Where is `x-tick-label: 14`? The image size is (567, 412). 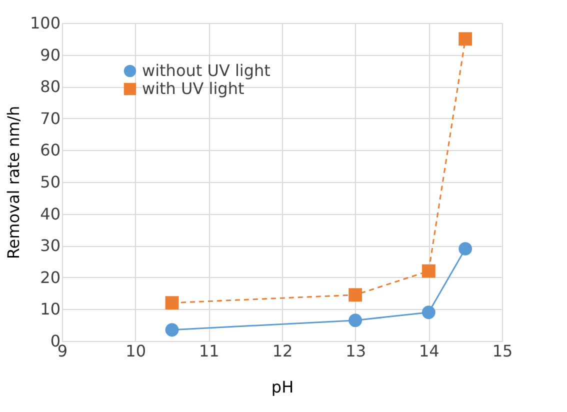 x-tick-label: 14 is located at coordinates (429, 351).